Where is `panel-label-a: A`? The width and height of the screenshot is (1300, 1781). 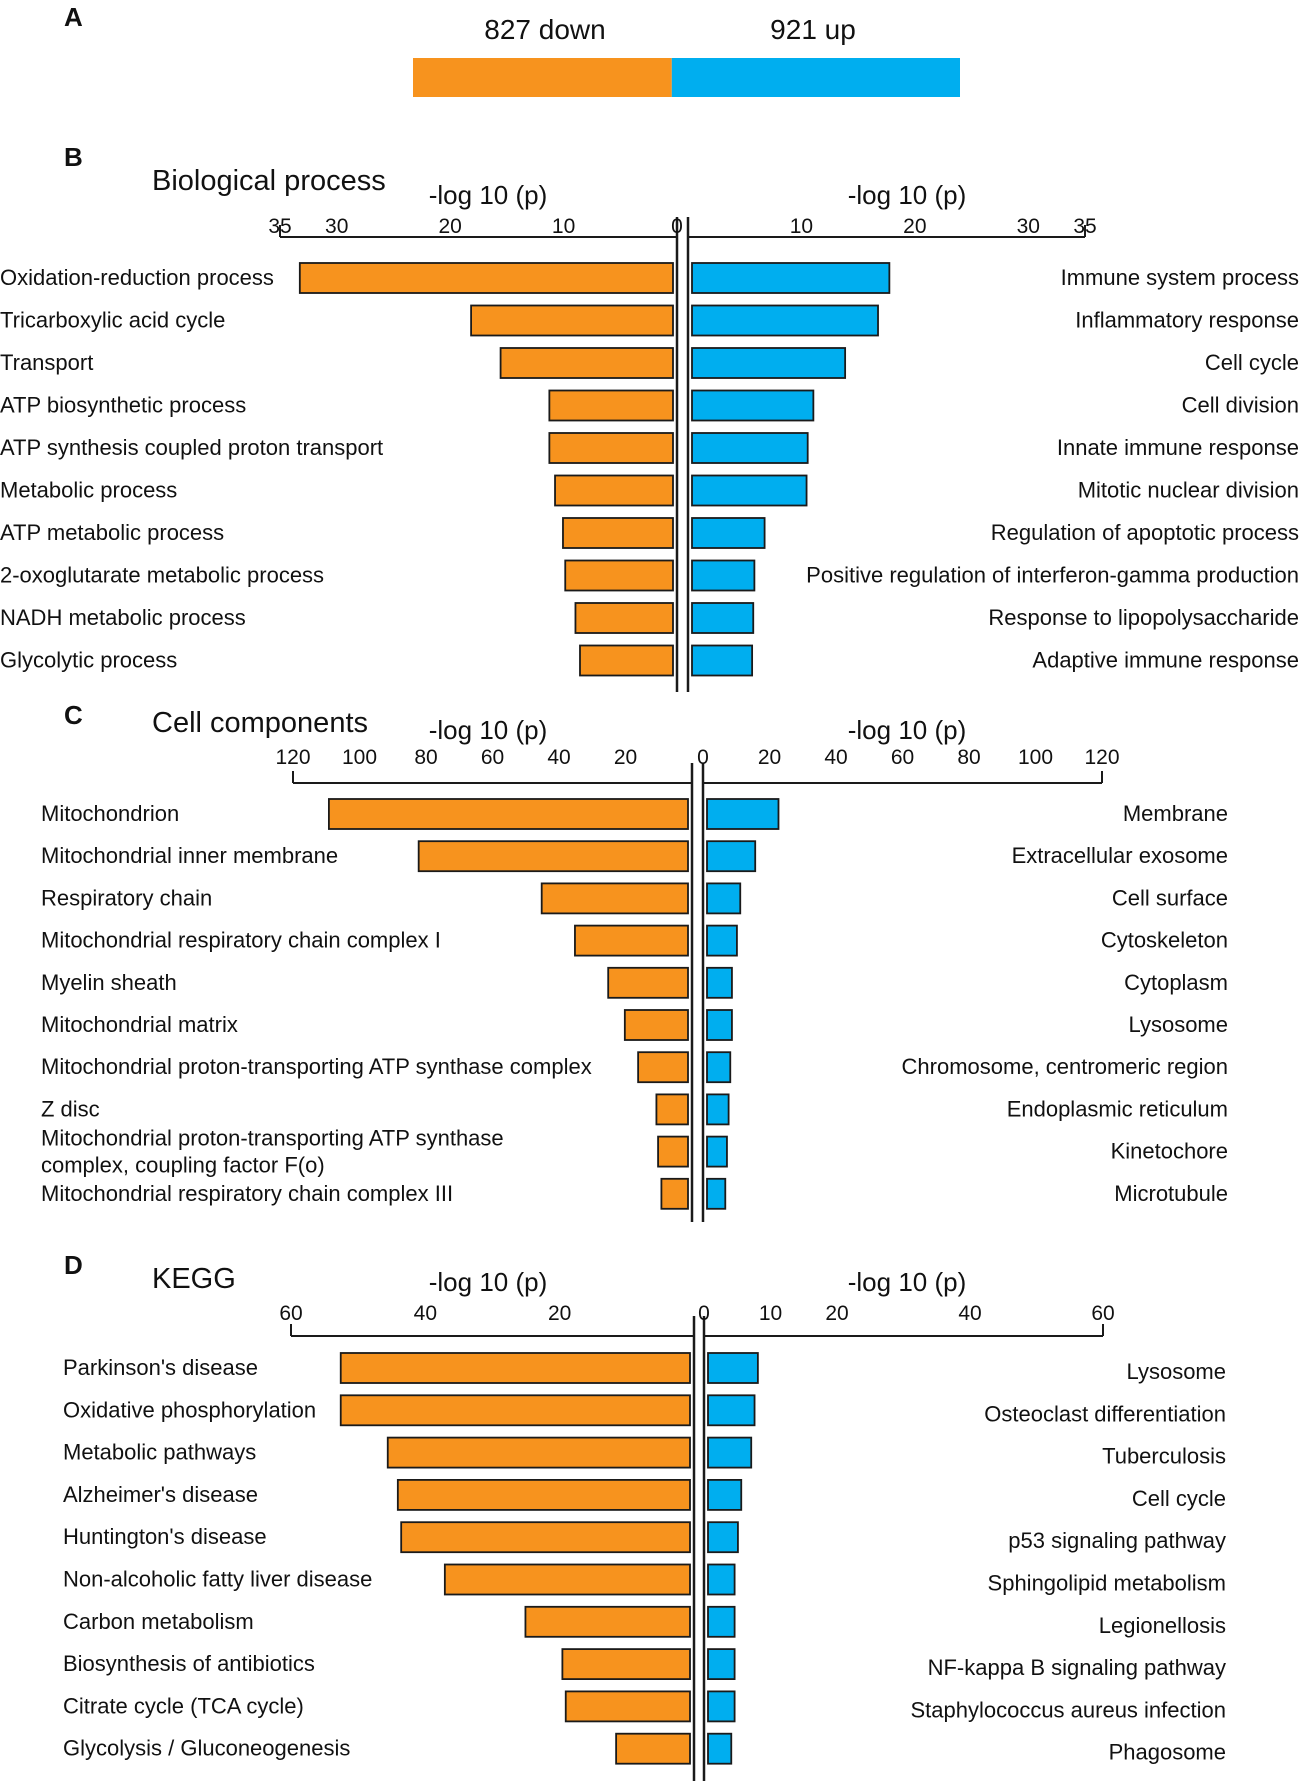
panel-label-a: A is located at coordinates (73, 17).